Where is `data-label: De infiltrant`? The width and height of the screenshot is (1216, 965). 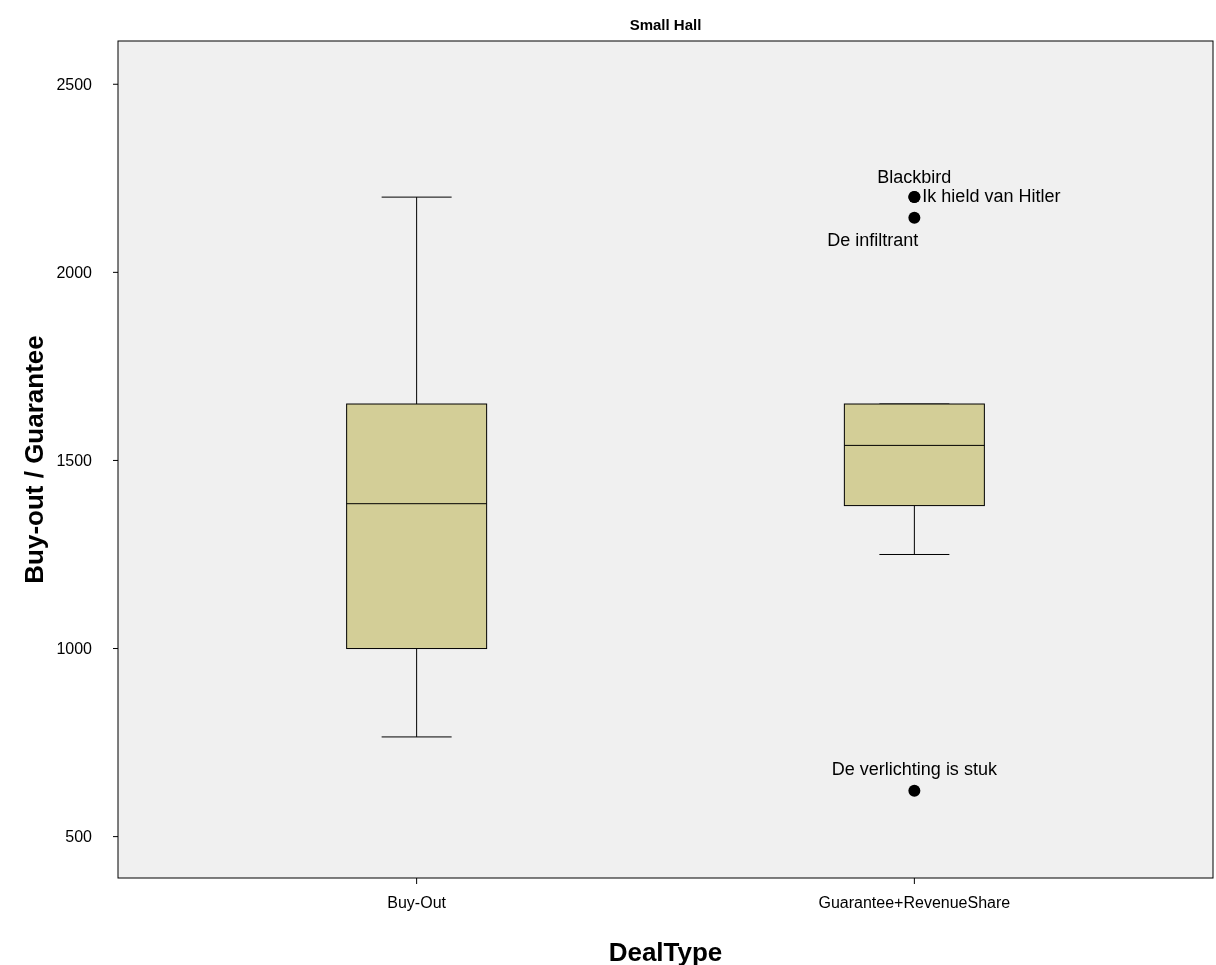
data-label: De infiltrant is located at coordinates (873, 239).